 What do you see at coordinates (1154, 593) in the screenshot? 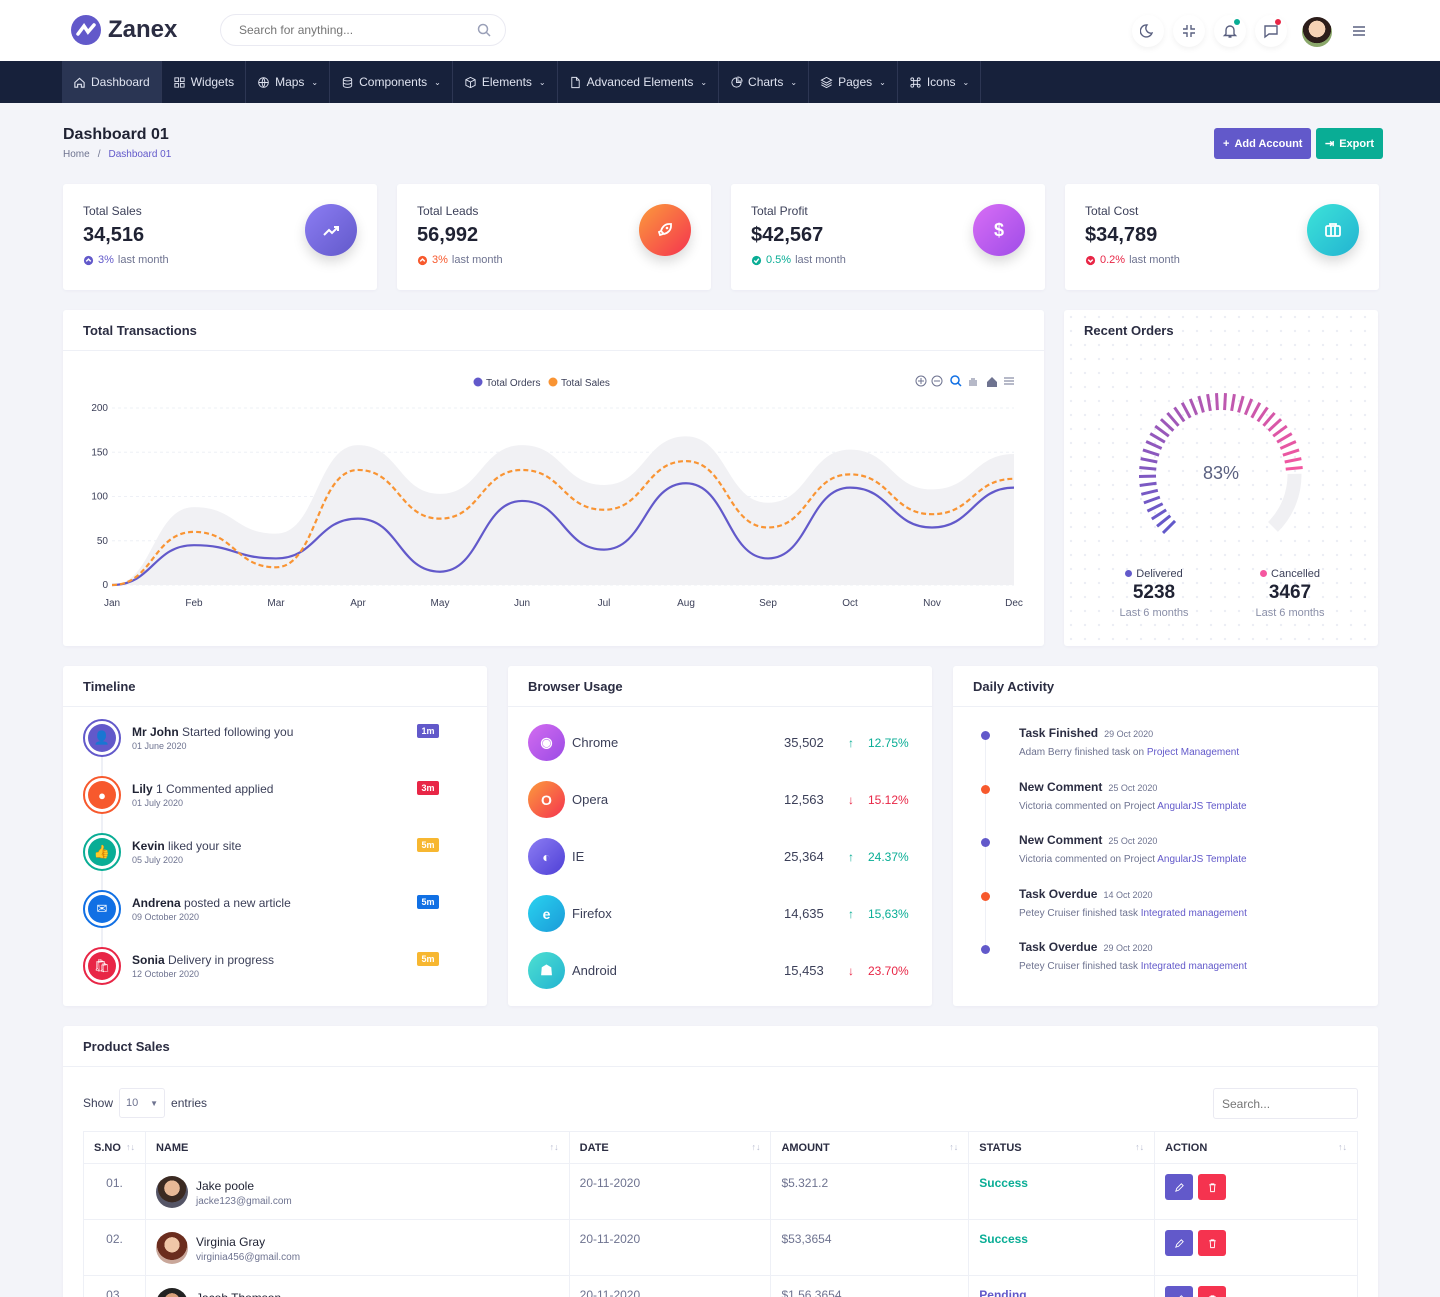
I see `delivered-stat: Delivered 5238 Last 6 months` at bounding box center [1154, 593].